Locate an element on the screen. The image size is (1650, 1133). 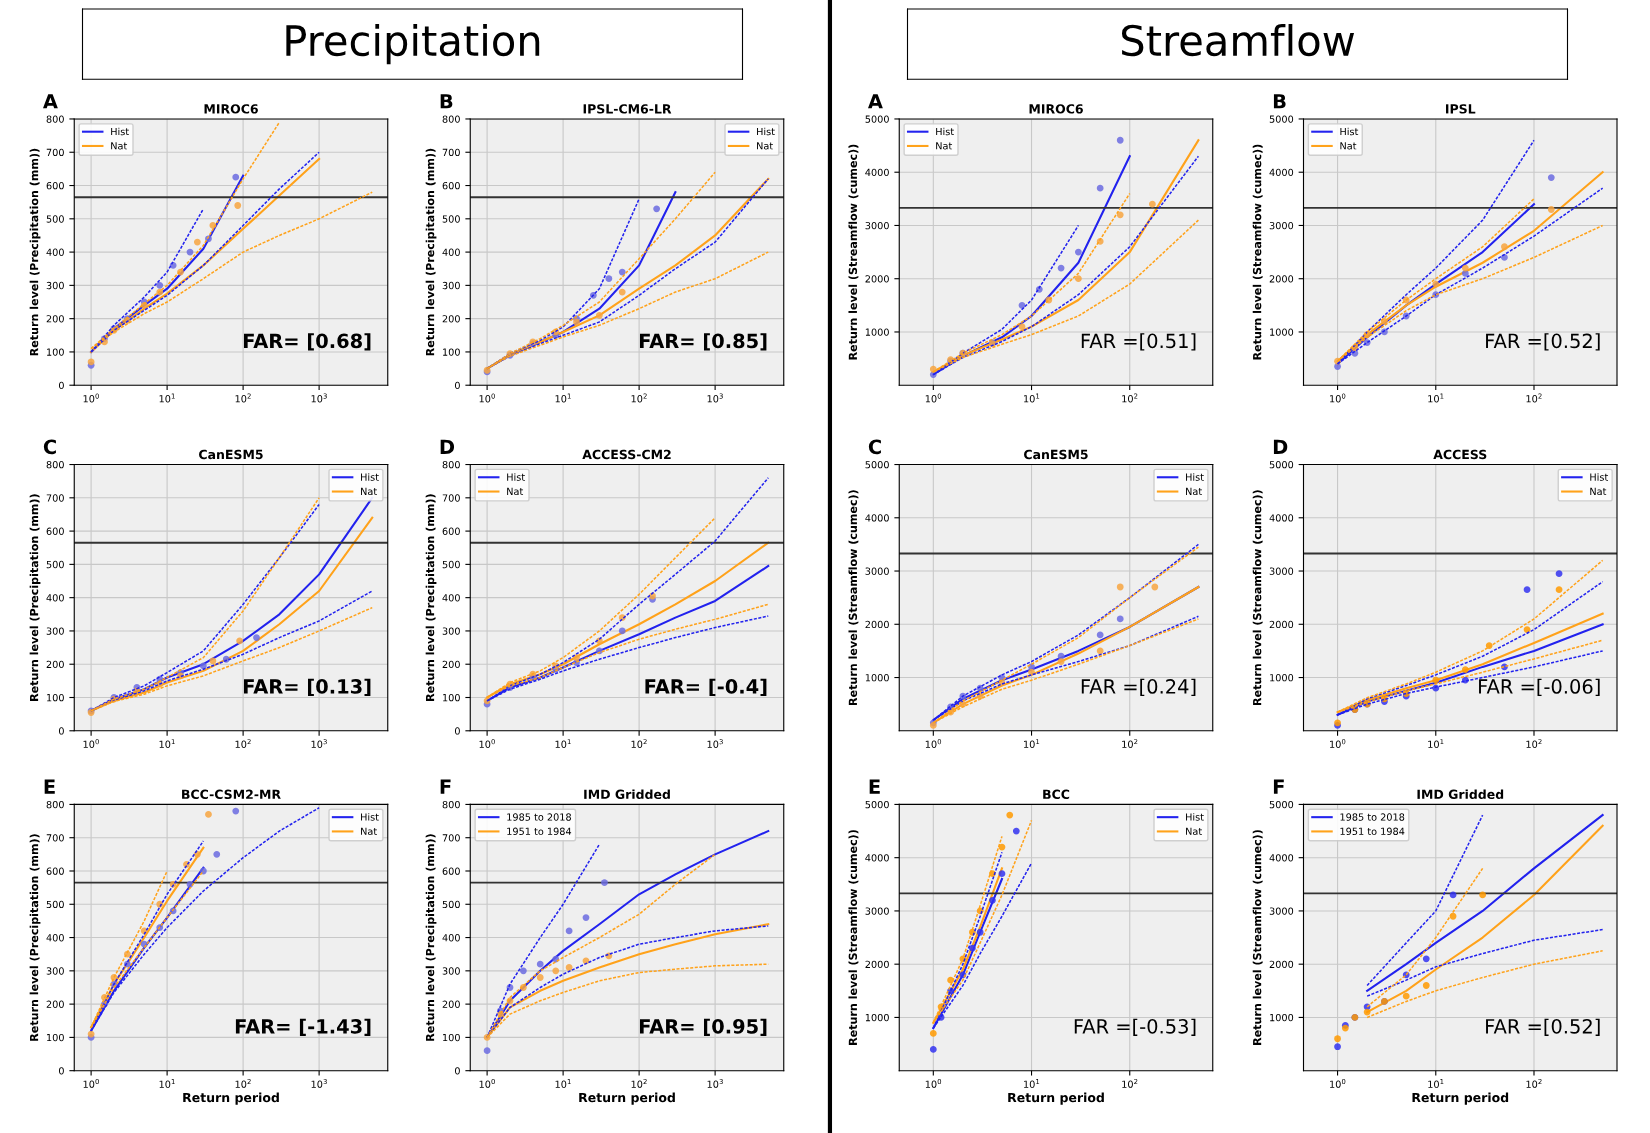
text: C is located at coordinates (874, 447).